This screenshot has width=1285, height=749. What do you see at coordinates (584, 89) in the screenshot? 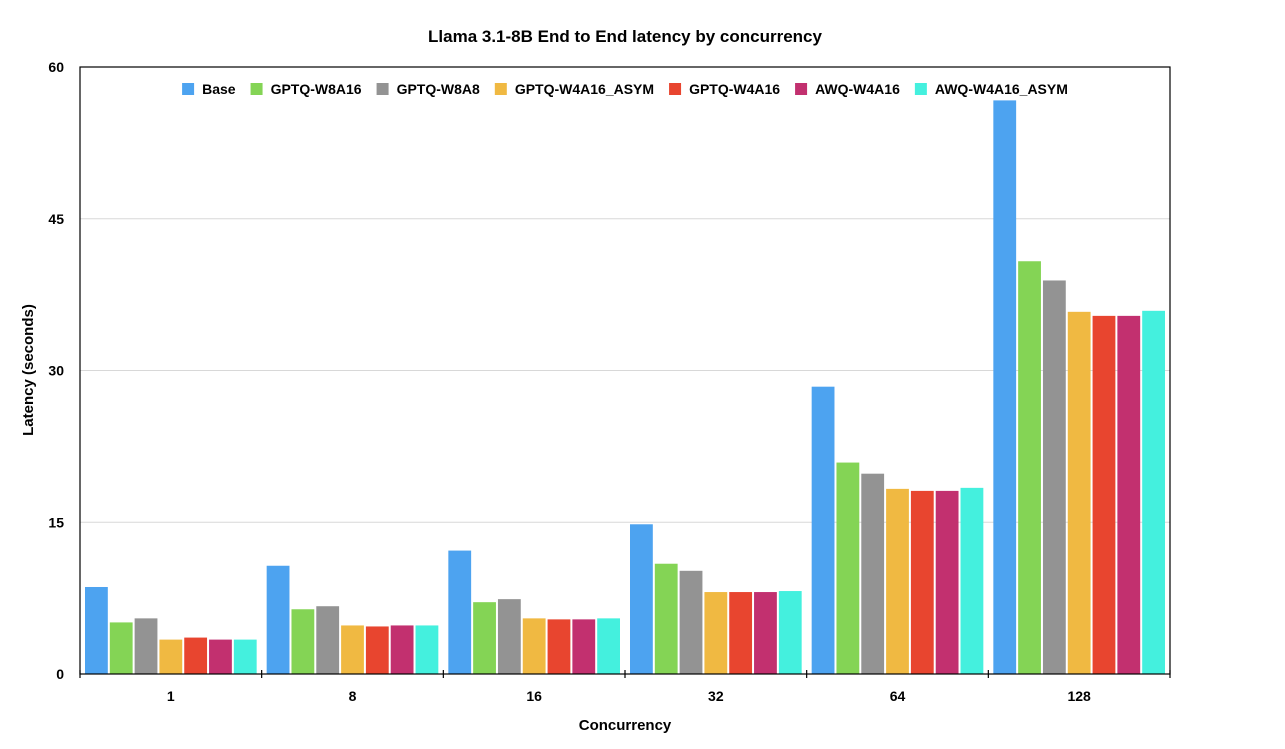
I see `legend-label: GPTQ-W4A16_ASYM` at bounding box center [584, 89].